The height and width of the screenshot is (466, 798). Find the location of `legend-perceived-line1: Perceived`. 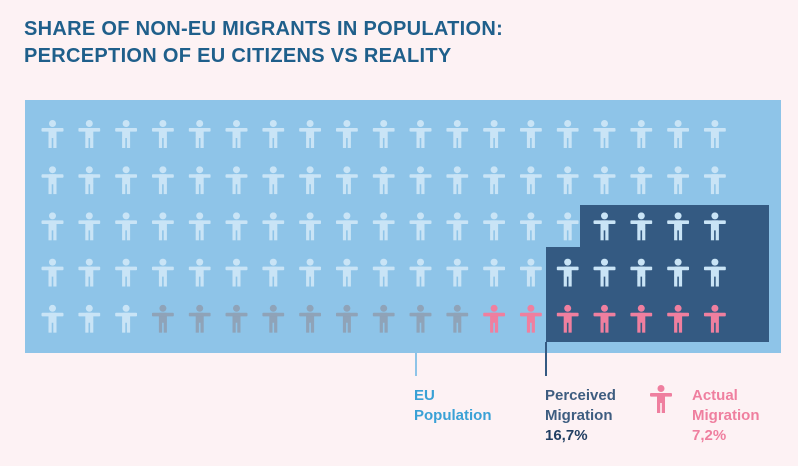

legend-perceived-line1: Perceived is located at coordinates (580, 395).